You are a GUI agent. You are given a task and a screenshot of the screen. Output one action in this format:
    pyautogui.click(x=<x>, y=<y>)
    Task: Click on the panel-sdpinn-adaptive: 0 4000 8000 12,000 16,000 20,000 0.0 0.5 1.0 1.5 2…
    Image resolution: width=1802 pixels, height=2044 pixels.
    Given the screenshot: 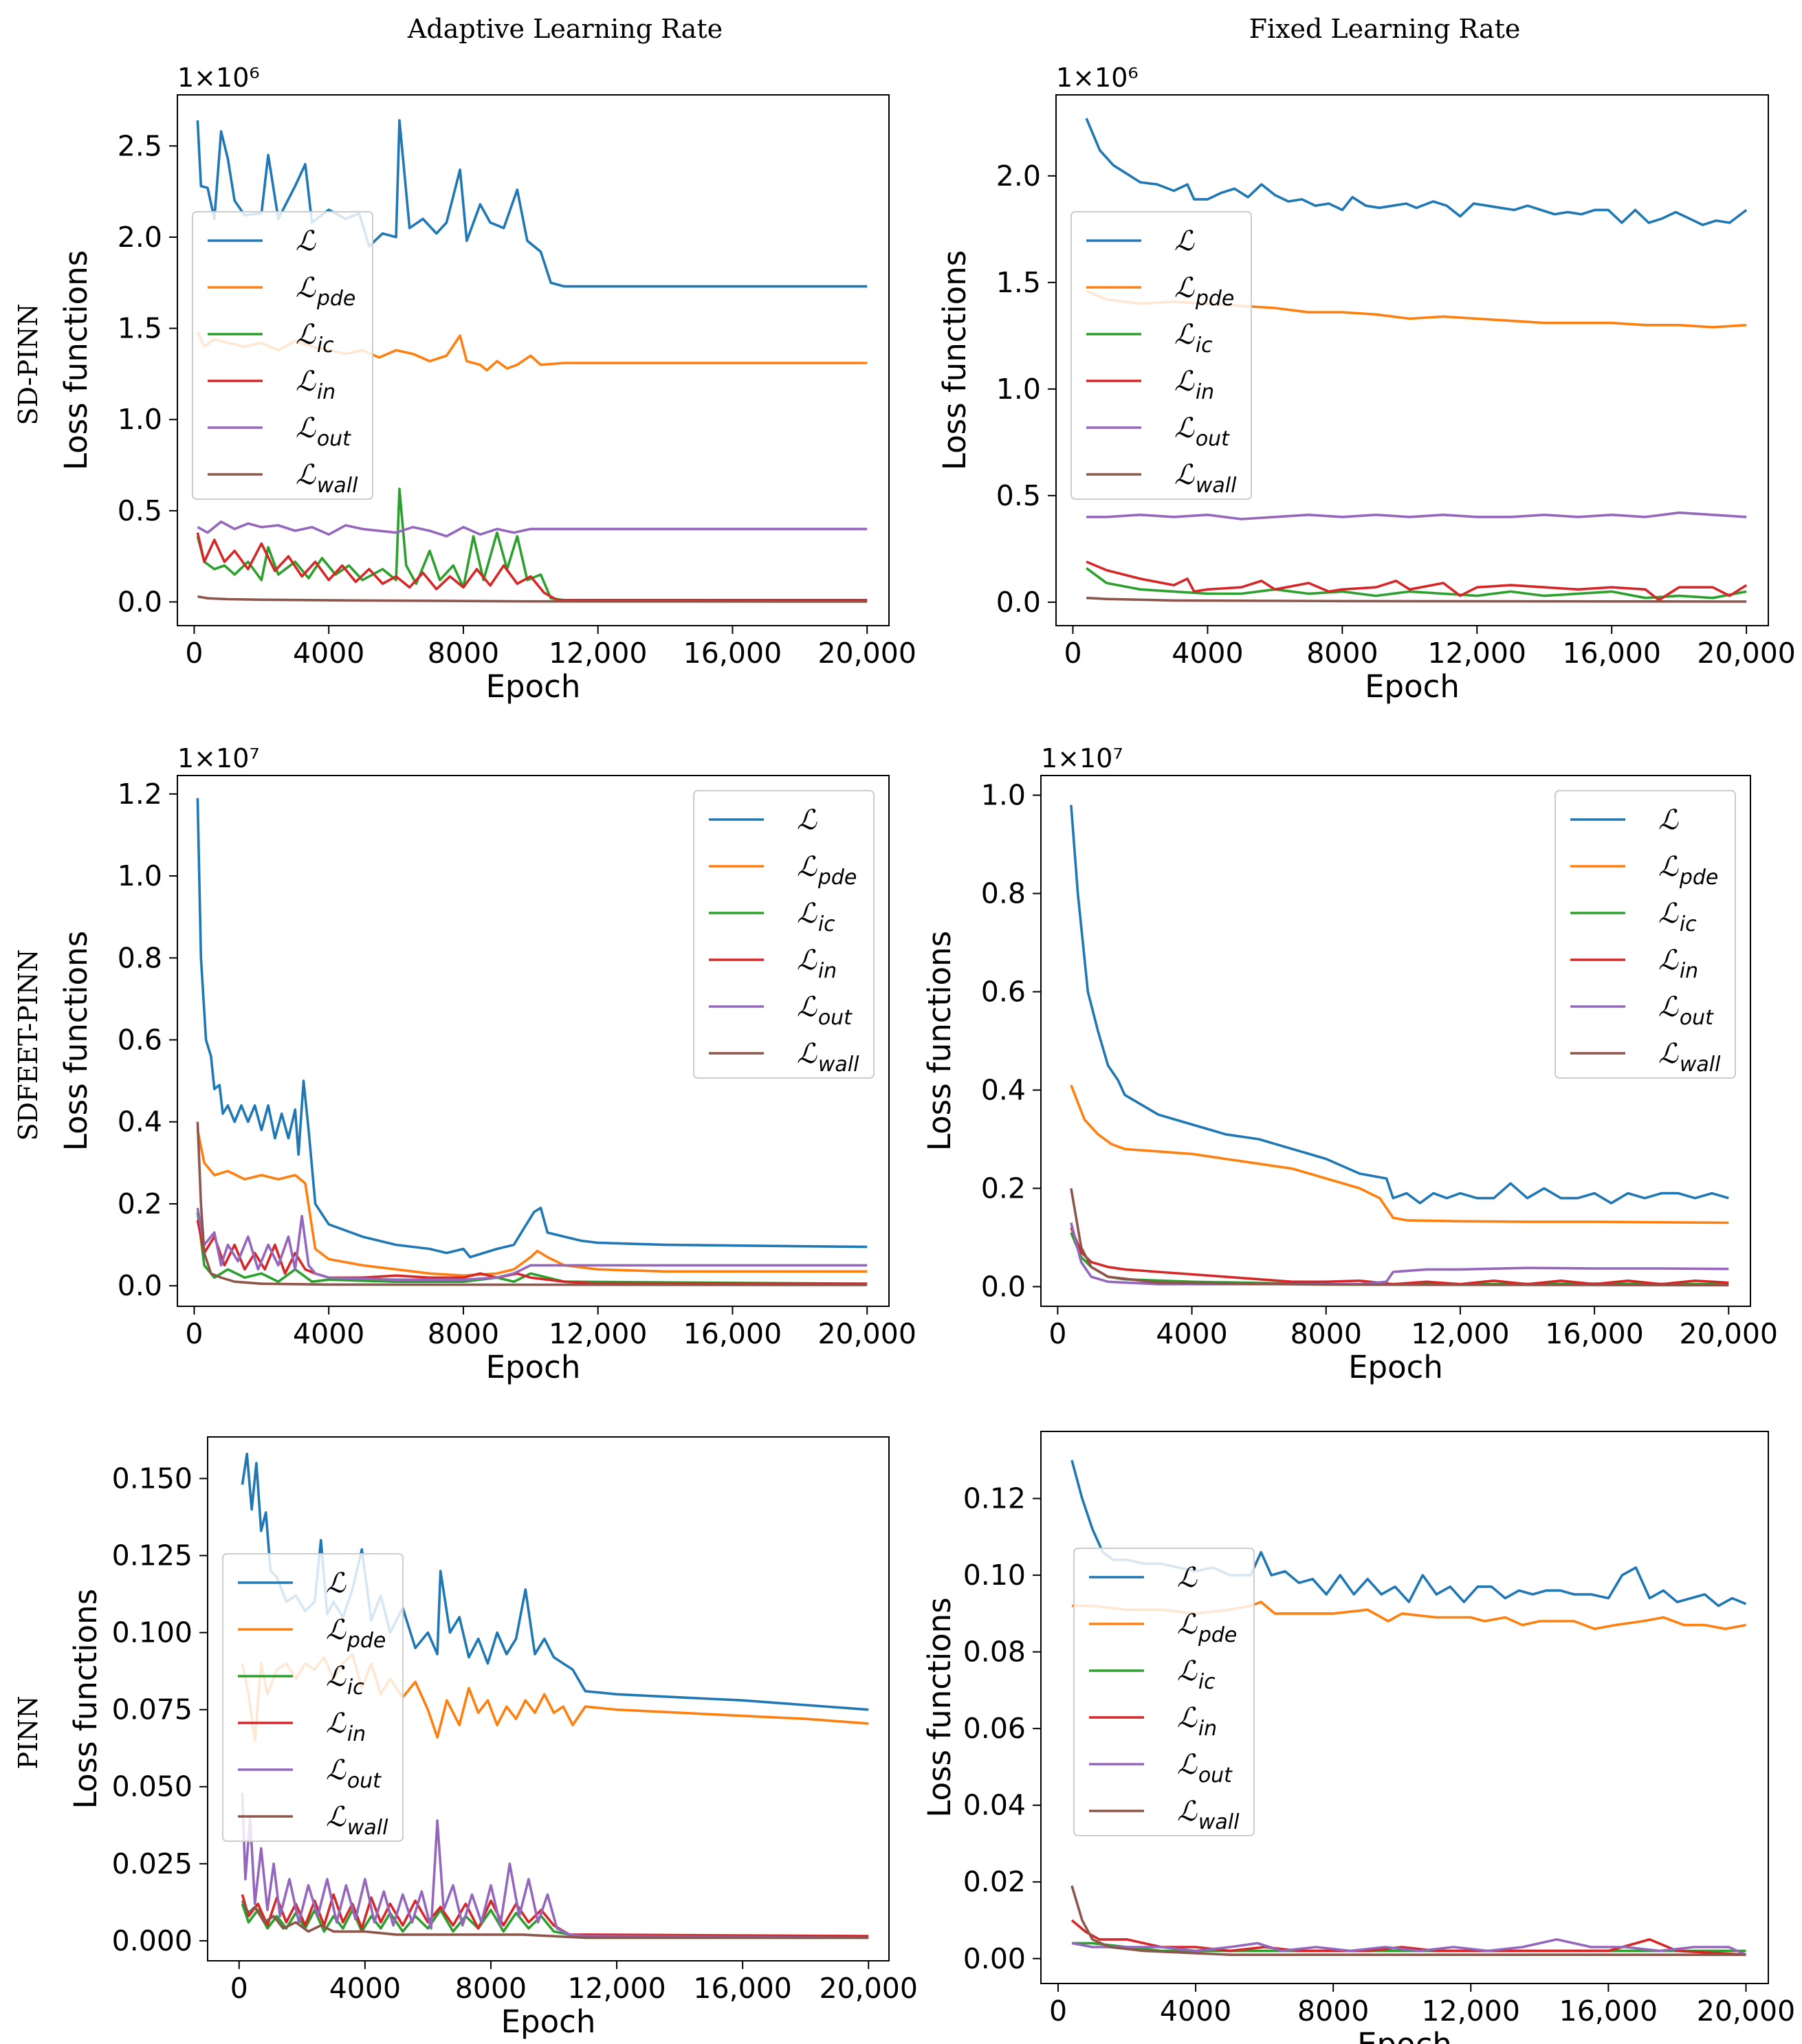 What is the action you would take?
    pyautogui.click(x=487, y=384)
    